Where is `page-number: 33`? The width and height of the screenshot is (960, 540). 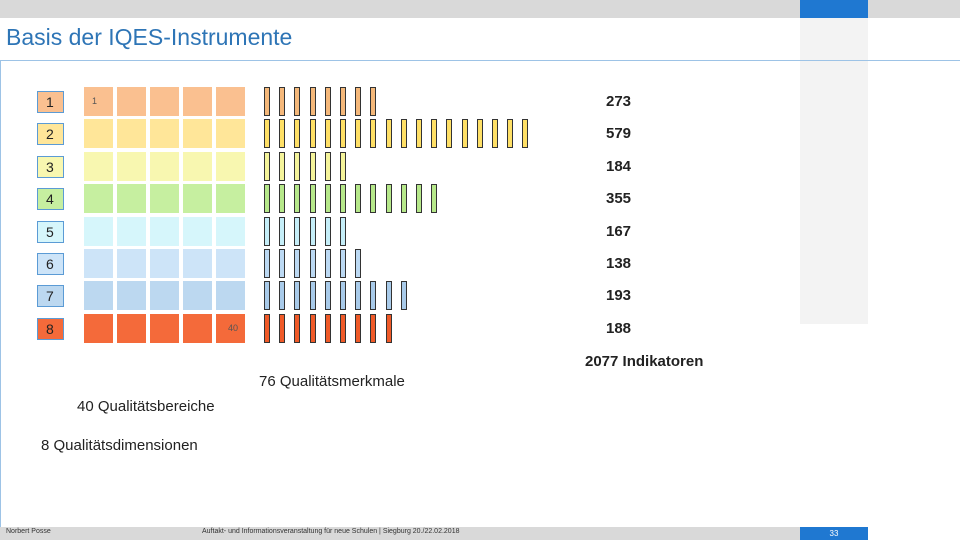 page-number: 33 is located at coordinates (834, 533).